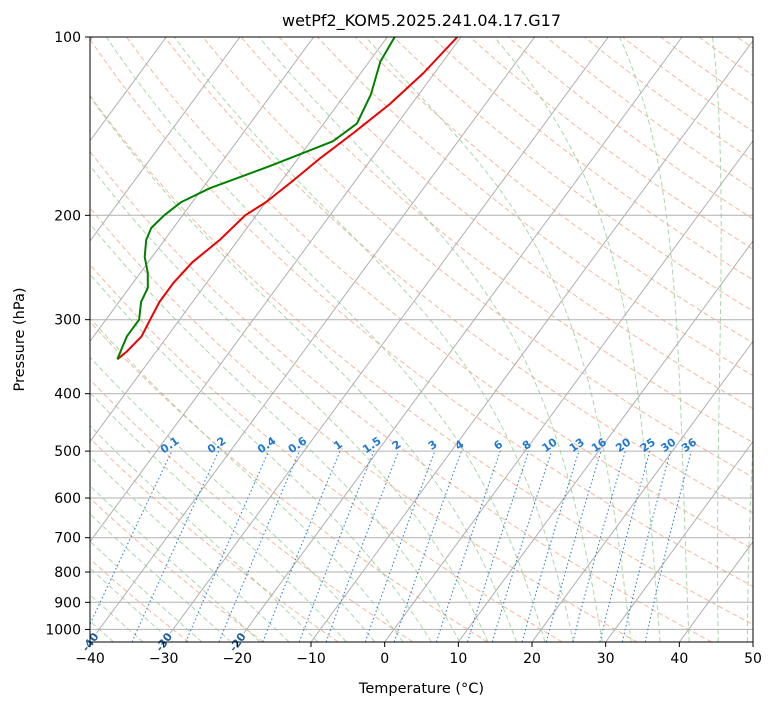 The width and height of the screenshot is (775, 708). What do you see at coordinates (140, 600) in the screenshot?
I see `dry-adiabat-line` at bounding box center [140, 600].